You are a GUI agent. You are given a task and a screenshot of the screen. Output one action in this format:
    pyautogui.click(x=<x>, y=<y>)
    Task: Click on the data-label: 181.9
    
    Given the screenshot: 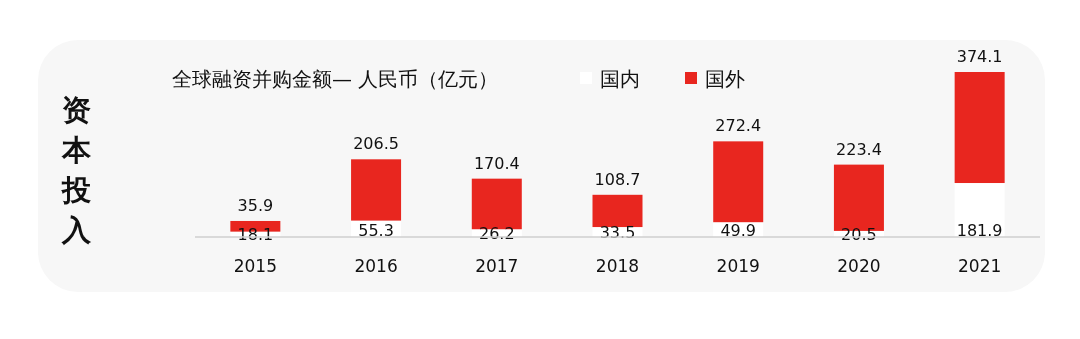 What is the action you would take?
    pyautogui.click(x=979, y=230)
    